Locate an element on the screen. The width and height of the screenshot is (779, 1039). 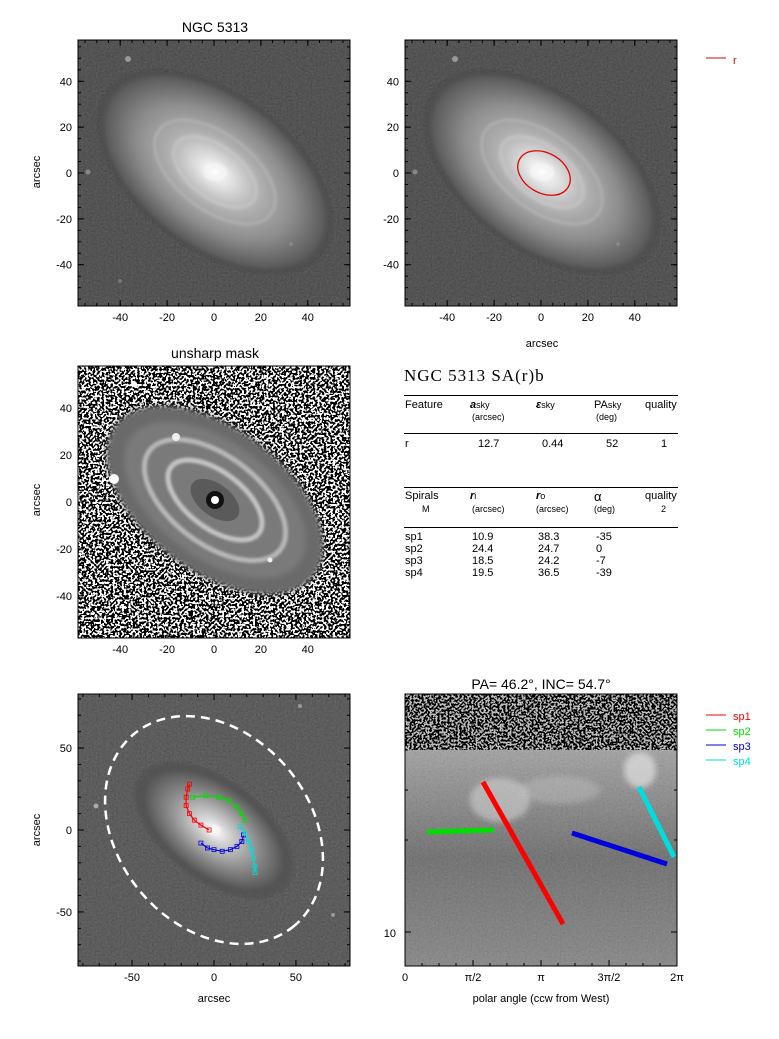
sp3-legend-label: sp3 is located at coordinates (742, 747).